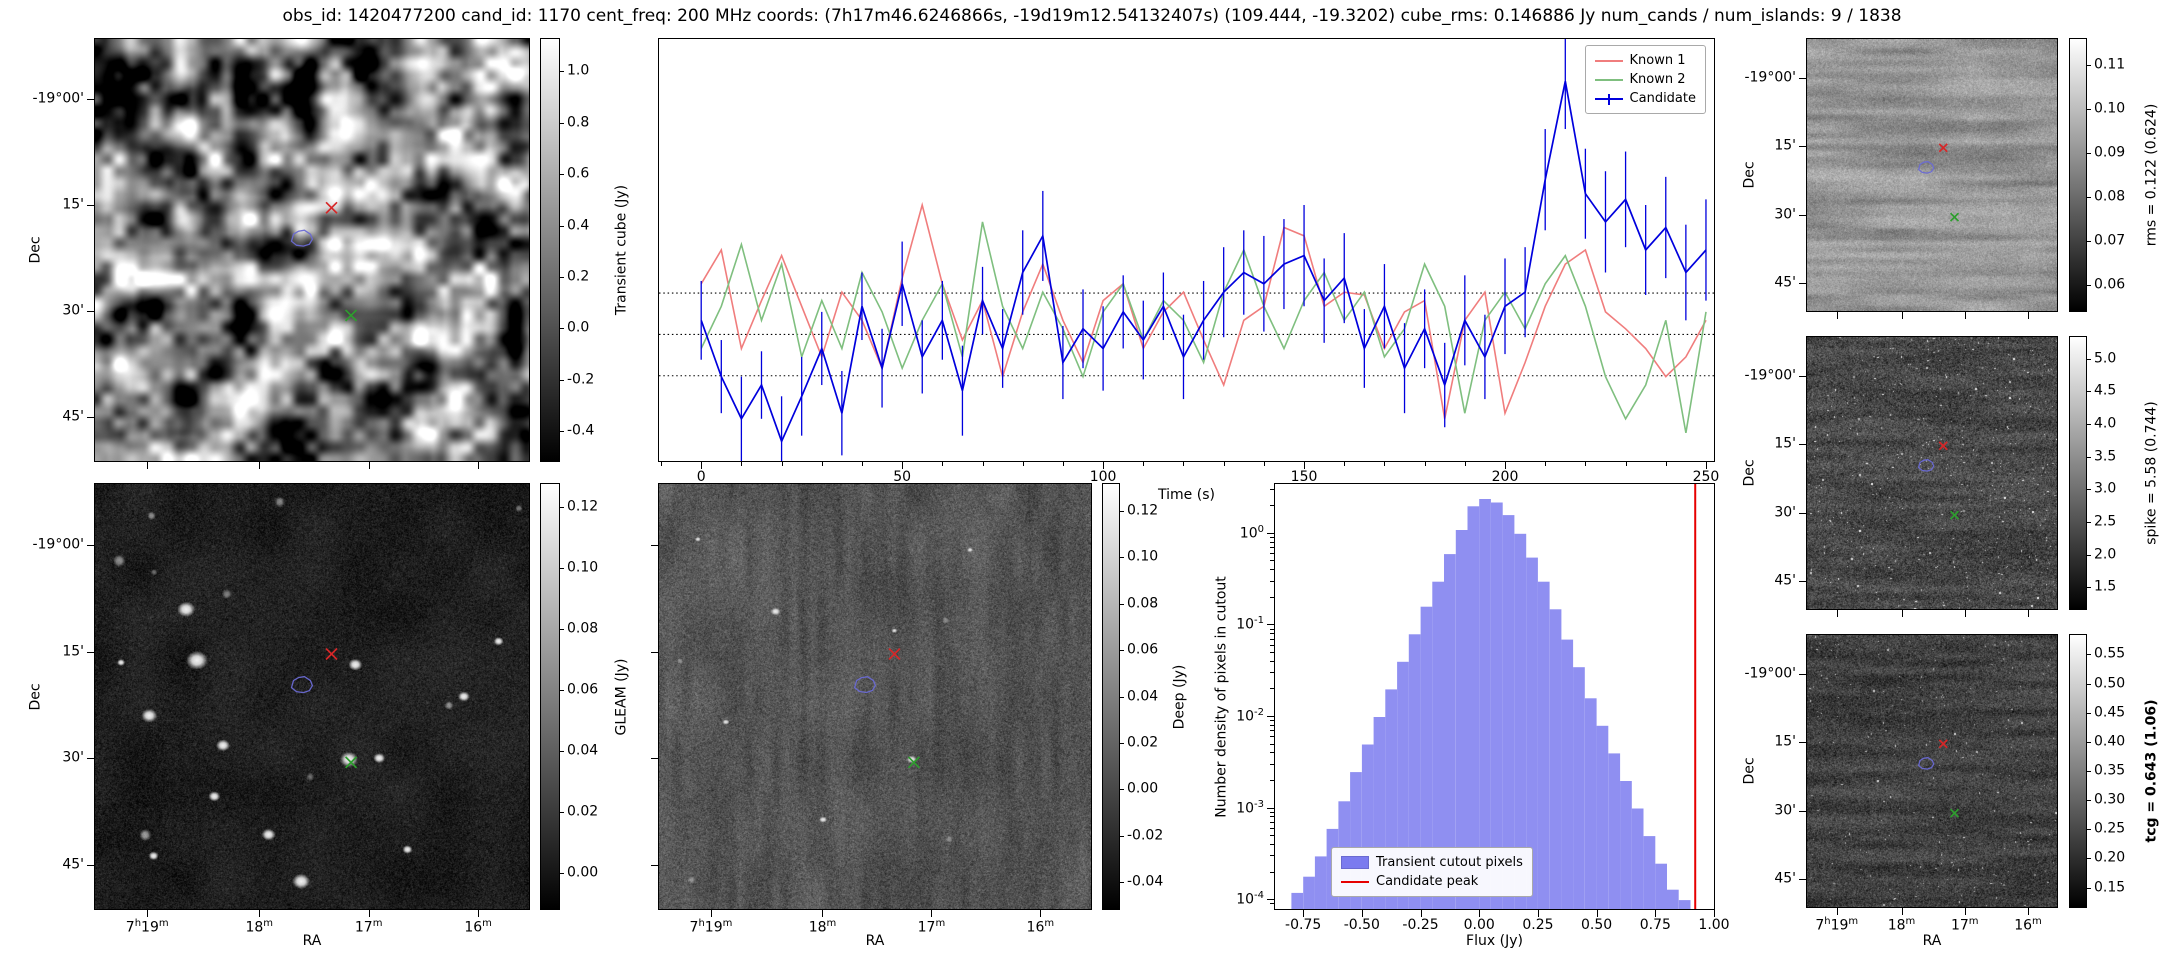  I want to click on histogram-xlabel: Flux (Jy), so click(1494, 941).